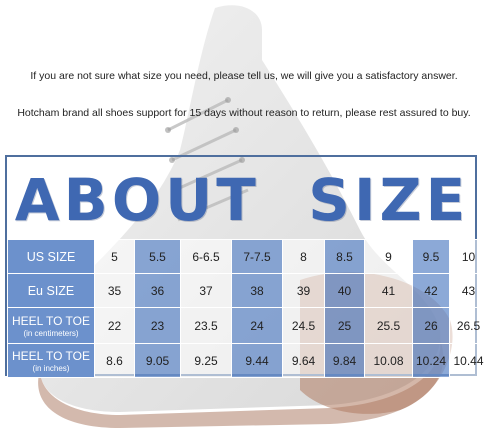 Image resolution: width=488 pixels, height=436 pixels. Describe the element at coordinates (344, 360) in the screenshot. I see `size-cell: 9.84` at that location.